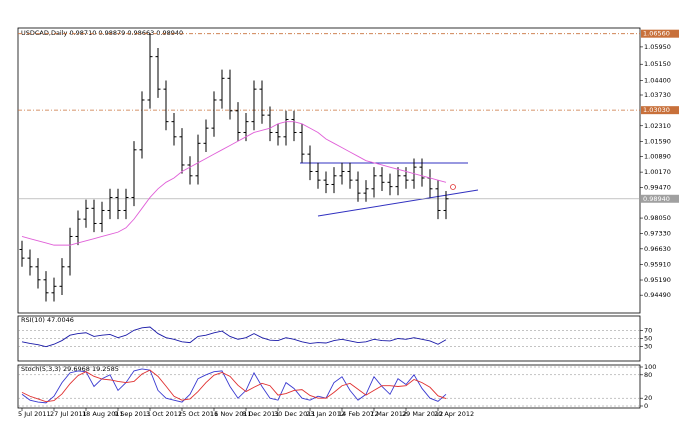 The height and width of the screenshot is (431, 681). I want to click on stoch-panel-frame, so click(329, 386).